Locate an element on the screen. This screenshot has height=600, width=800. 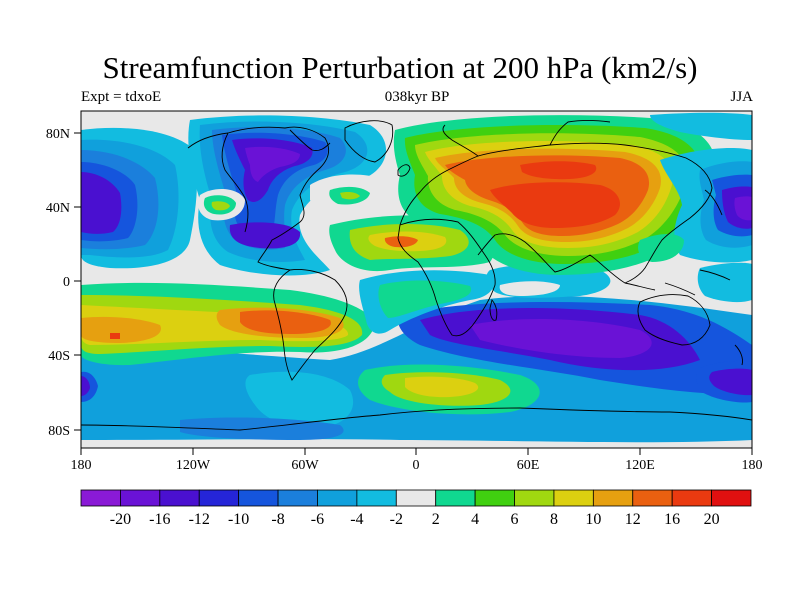
lat-label-80s: 80S is located at coordinates (59, 431).